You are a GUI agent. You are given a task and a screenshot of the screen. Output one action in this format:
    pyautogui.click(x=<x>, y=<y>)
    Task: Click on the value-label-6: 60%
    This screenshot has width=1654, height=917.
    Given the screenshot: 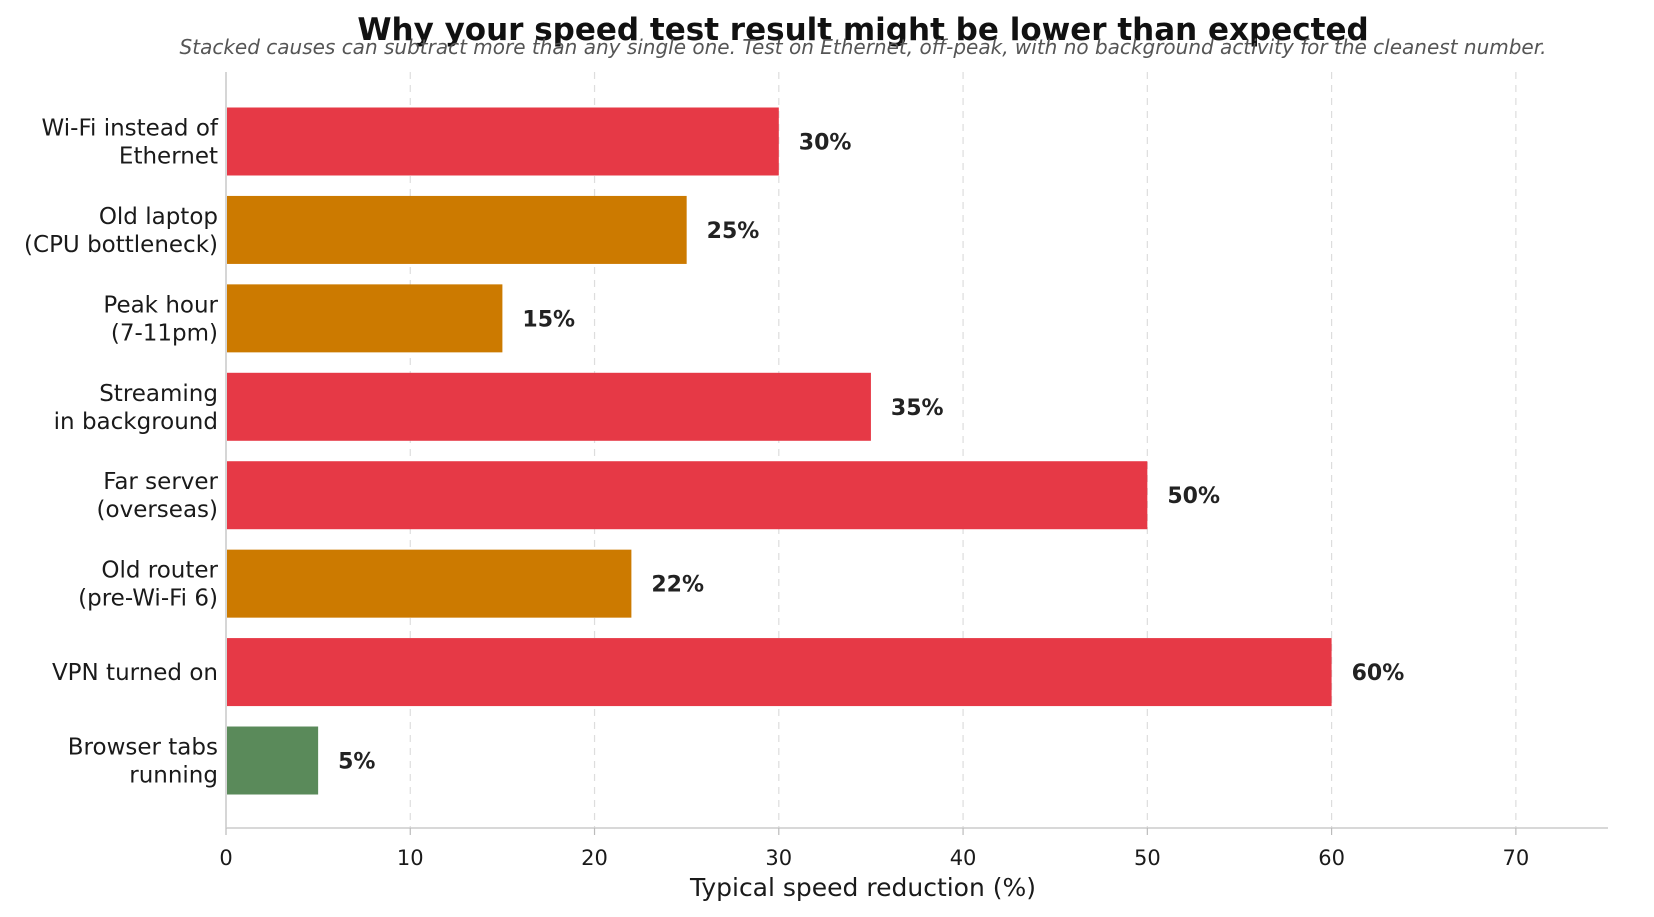 What is the action you would take?
    pyautogui.click(x=1378, y=673)
    